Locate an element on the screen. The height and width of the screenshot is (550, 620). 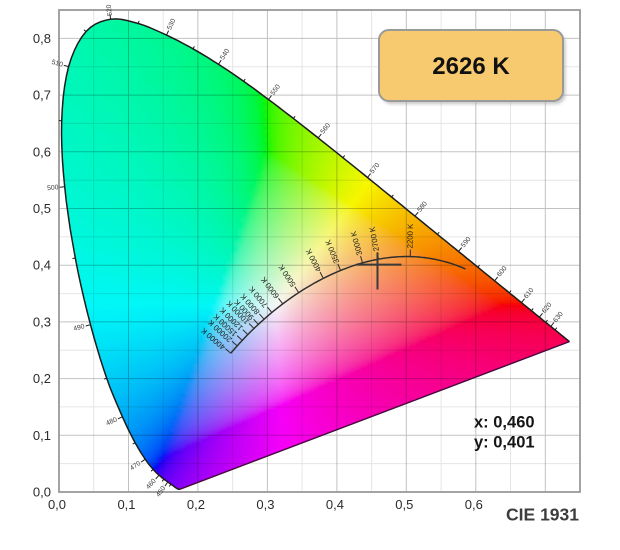
svg-text: y: 0,401 is located at coordinates (504, 443).